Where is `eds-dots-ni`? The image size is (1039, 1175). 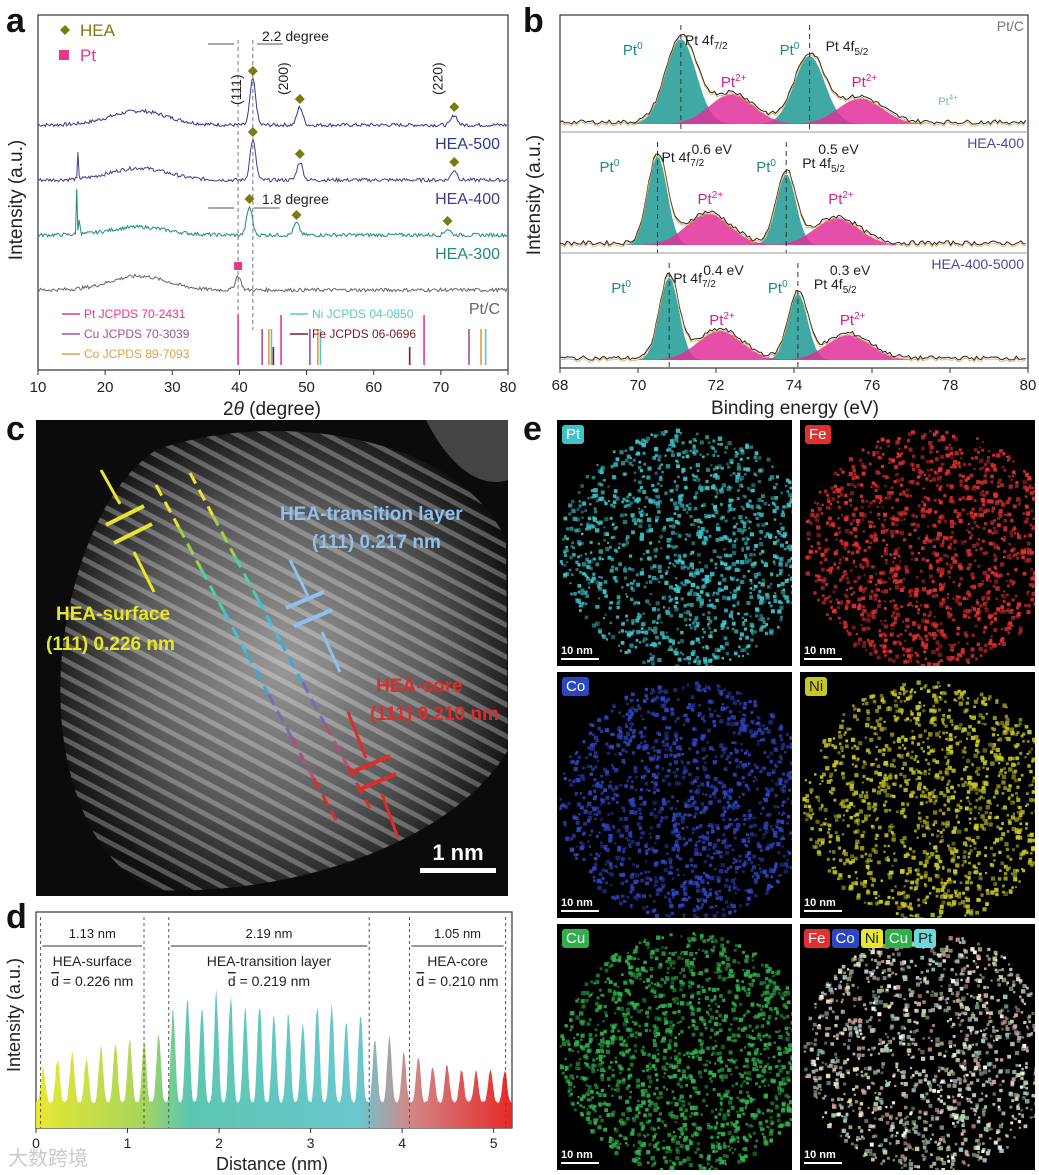
eds-dots-ni is located at coordinates (918, 799).